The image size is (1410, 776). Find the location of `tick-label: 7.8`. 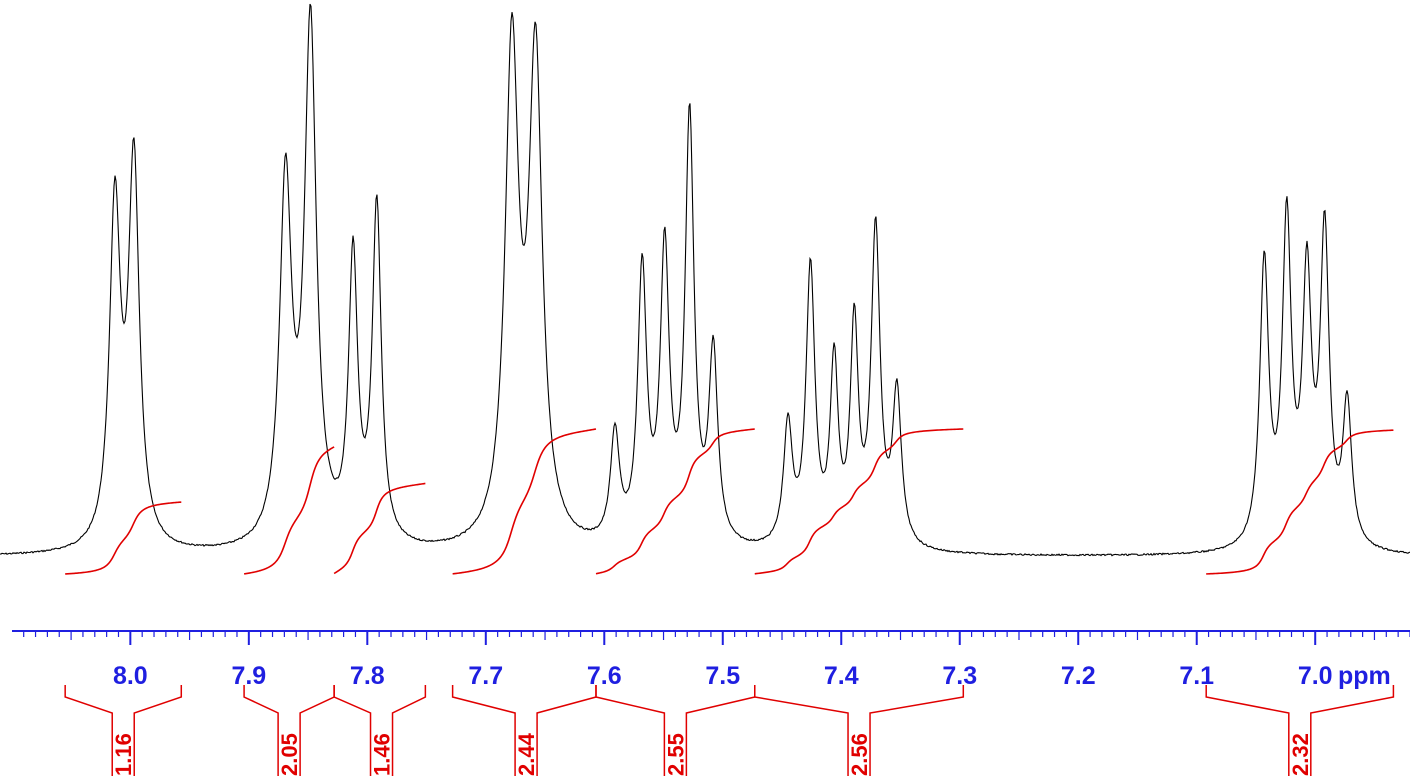

tick-label: 7.8 is located at coordinates (367, 676).